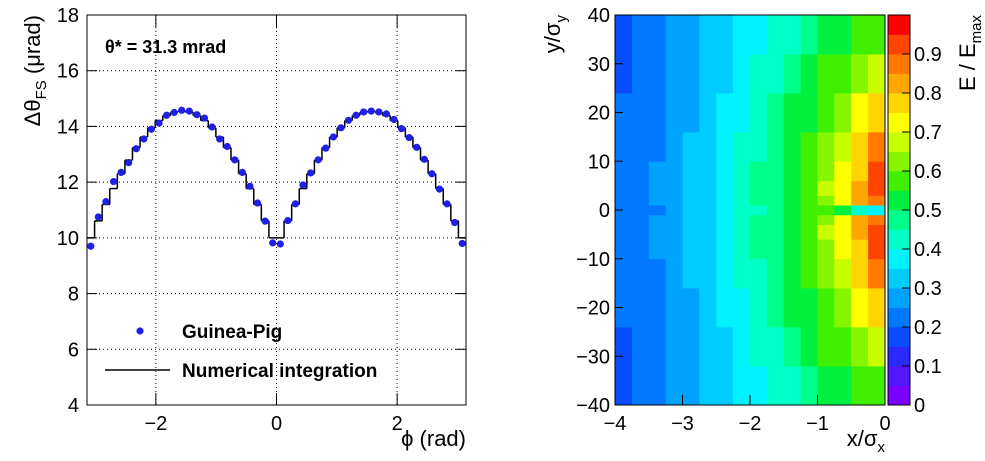 This screenshot has height=461, width=985. Describe the element at coordinates (967, 67) in the screenshot. I see `z-label-main: E / E` at that location.